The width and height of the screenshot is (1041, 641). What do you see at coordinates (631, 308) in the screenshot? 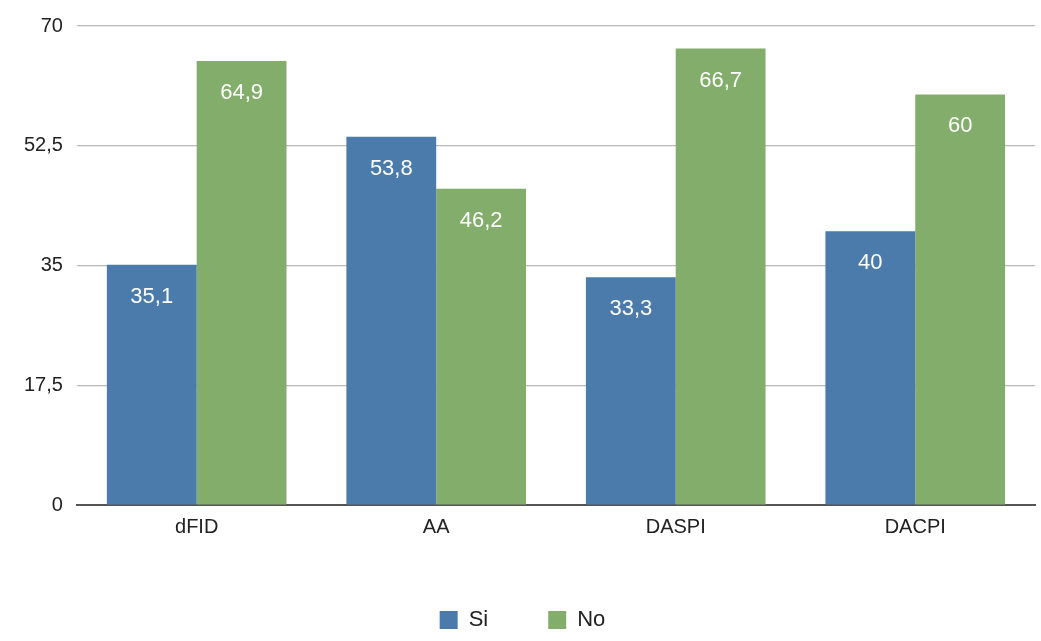
I see `data-label: 33,3` at bounding box center [631, 308].